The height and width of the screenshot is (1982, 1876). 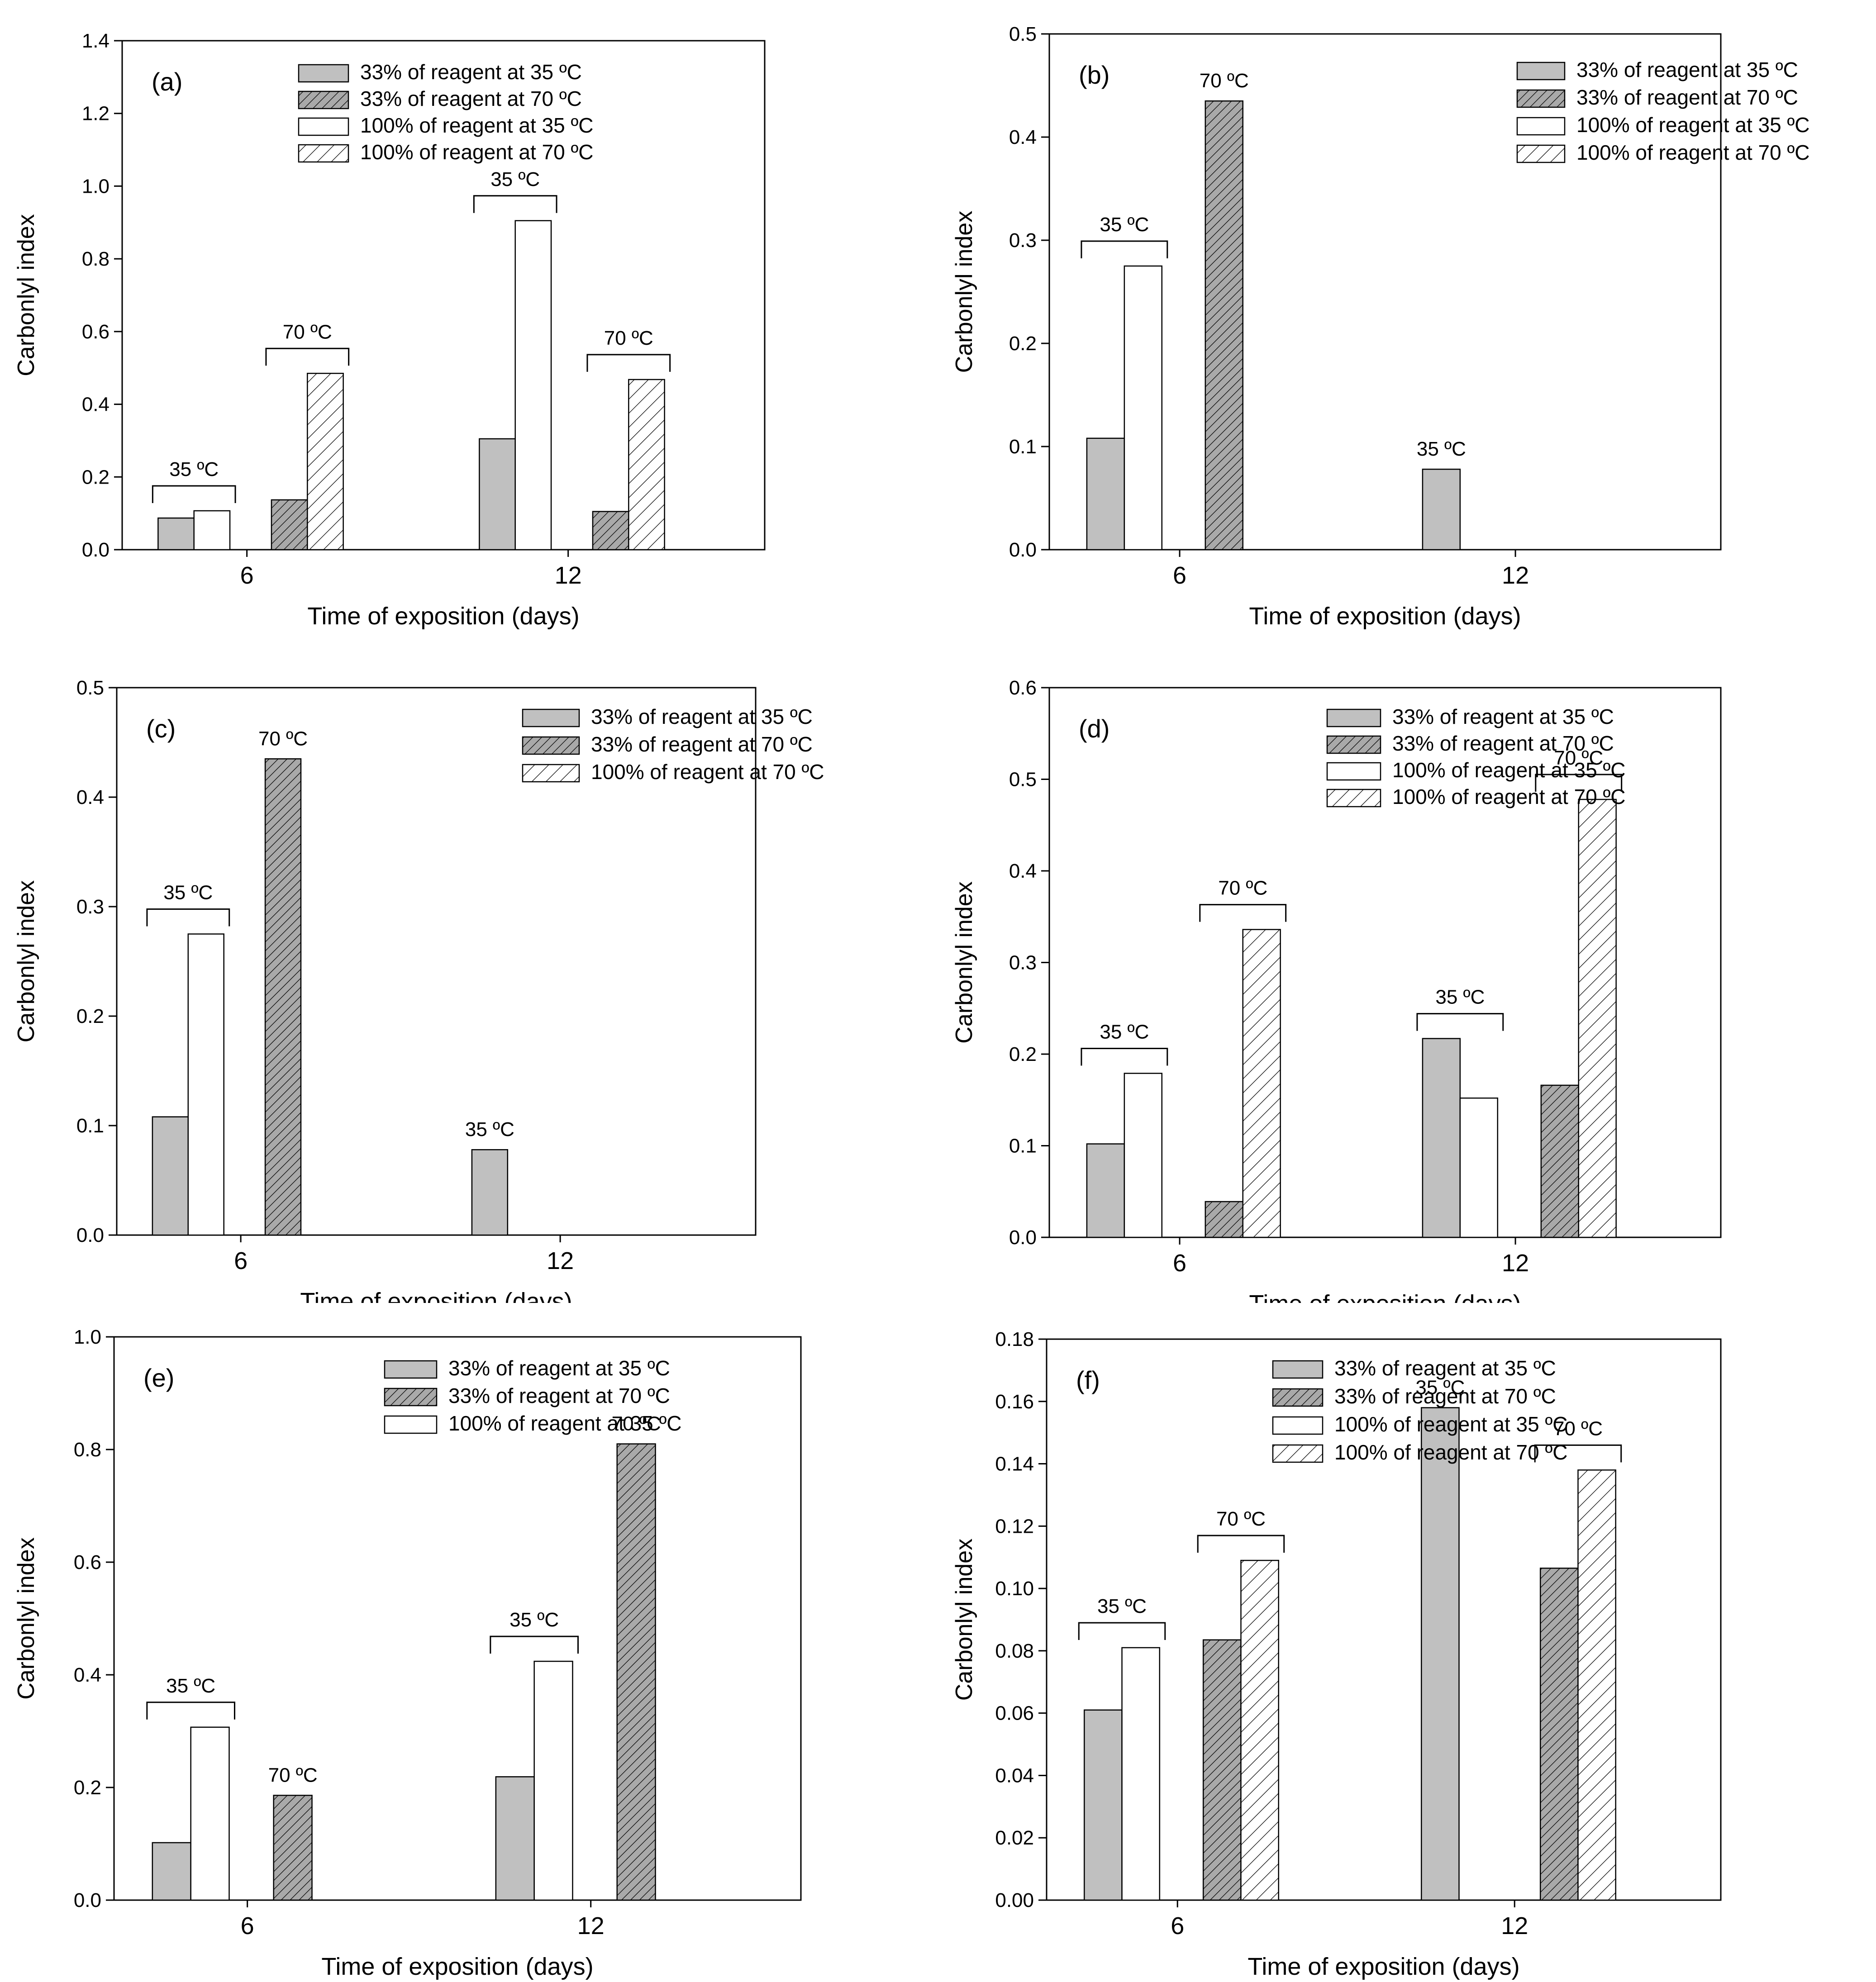 What do you see at coordinates (161, 729) in the screenshot?
I see `panel-label: (c)` at bounding box center [161, 729].